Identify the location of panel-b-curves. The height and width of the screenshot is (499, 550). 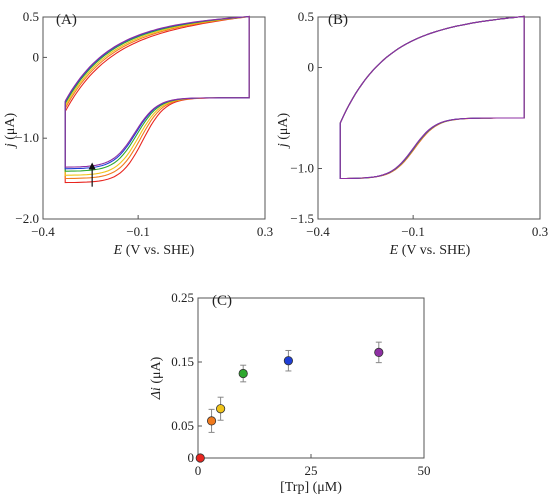
(432, 97).